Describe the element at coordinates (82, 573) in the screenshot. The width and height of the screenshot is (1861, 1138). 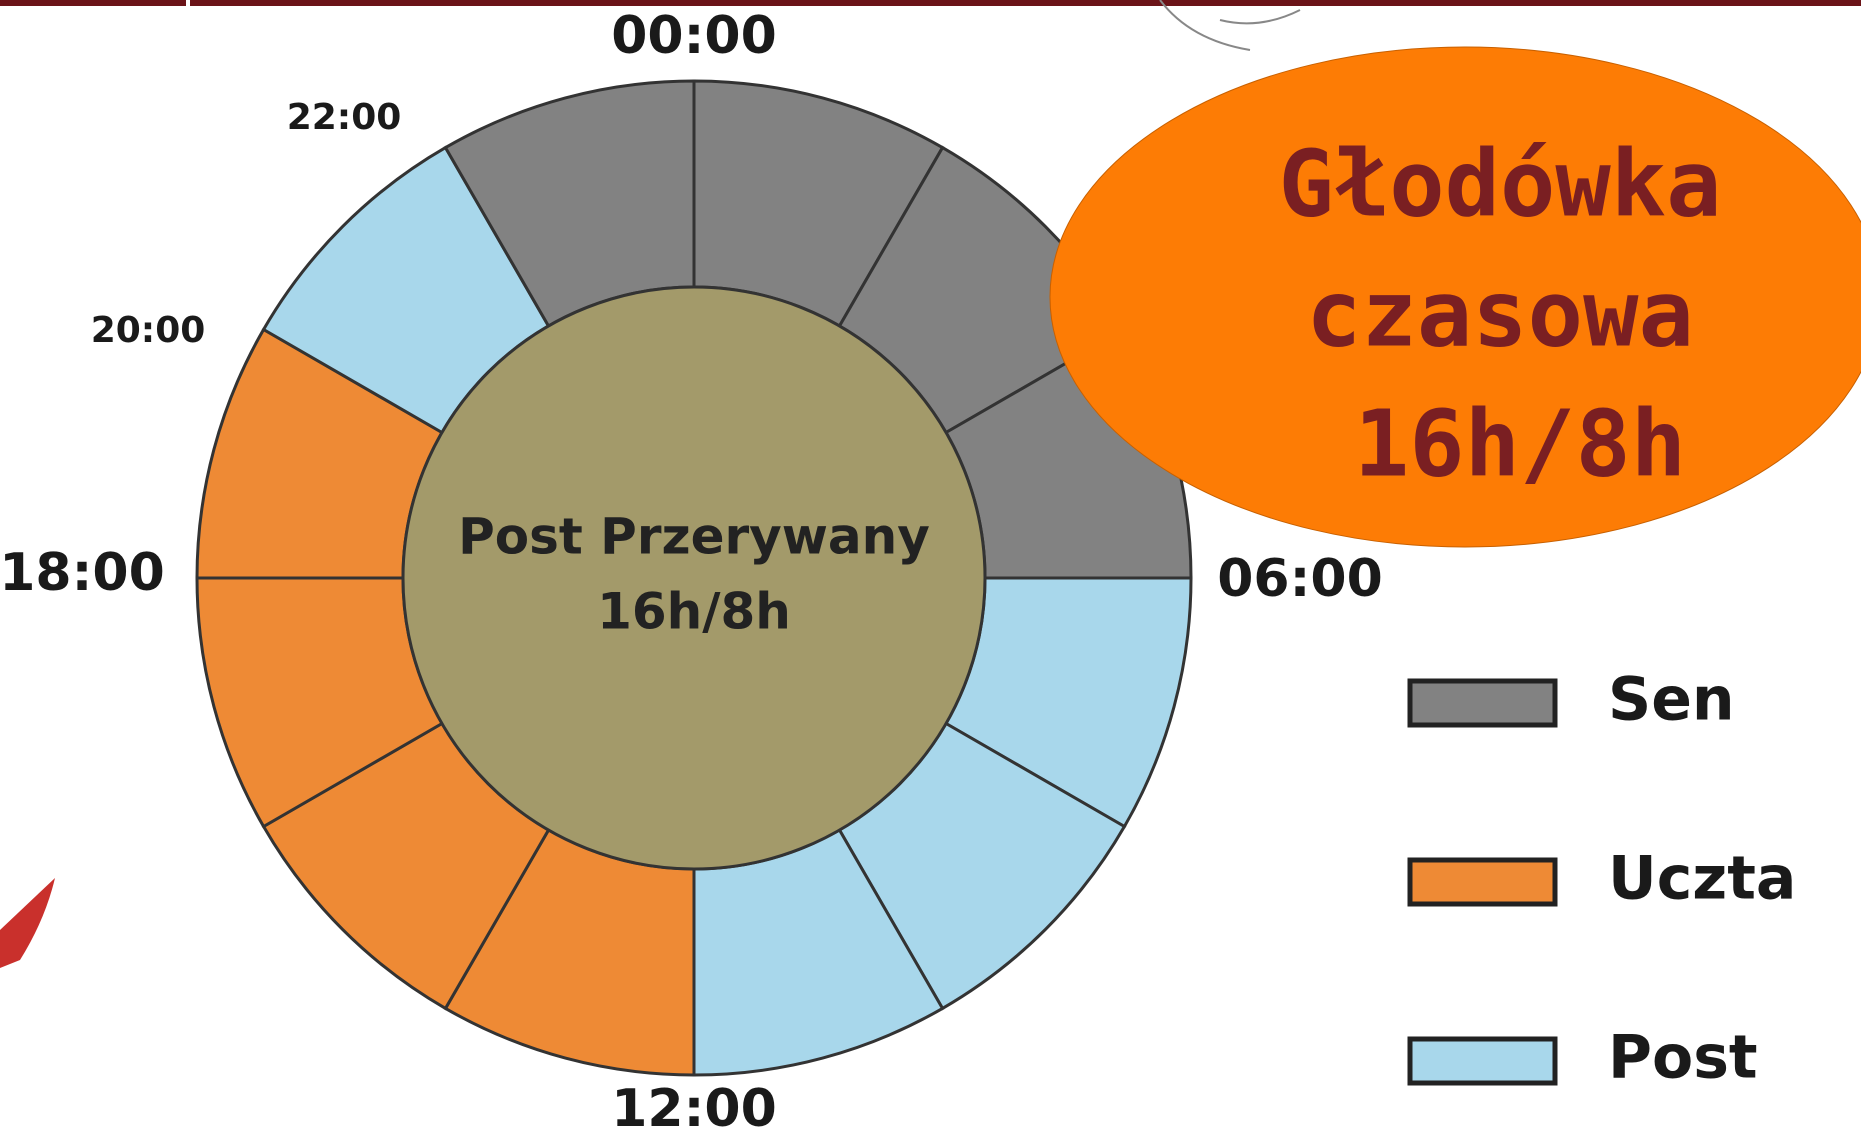
I see `hour-label: 18:00` at that location.